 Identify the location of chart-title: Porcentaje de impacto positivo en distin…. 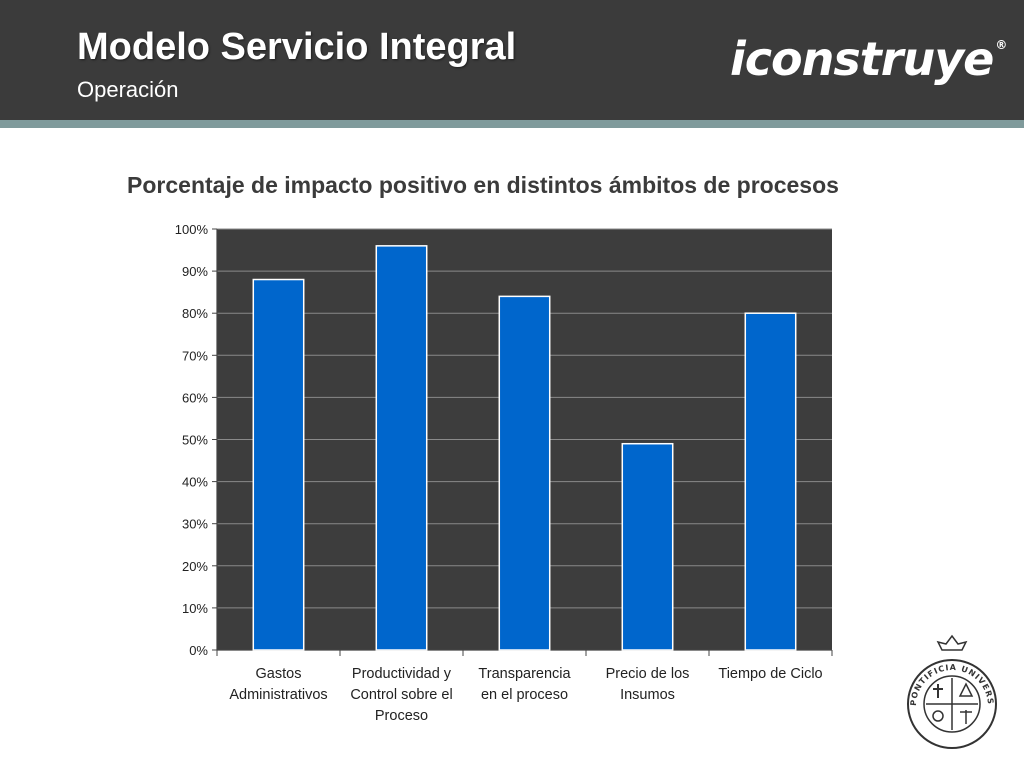
(483, 185).